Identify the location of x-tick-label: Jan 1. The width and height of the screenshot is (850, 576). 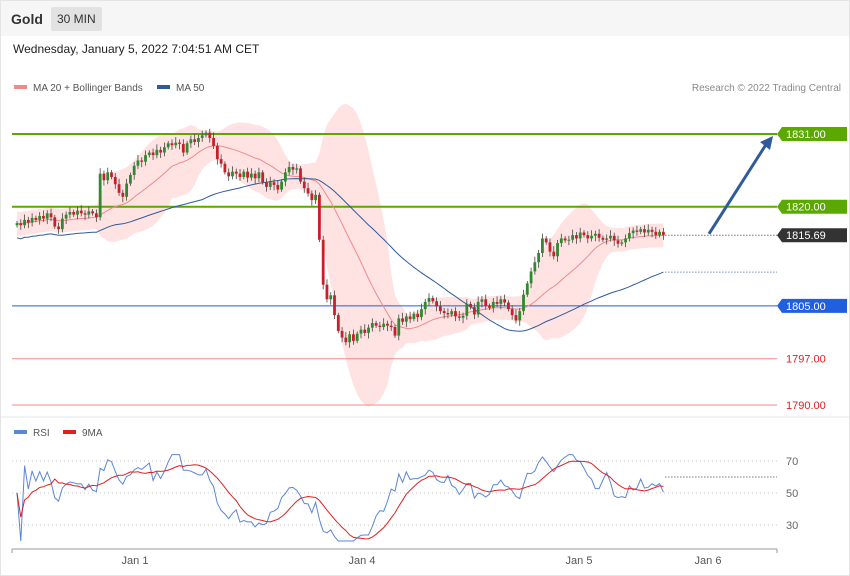
(135, 561).